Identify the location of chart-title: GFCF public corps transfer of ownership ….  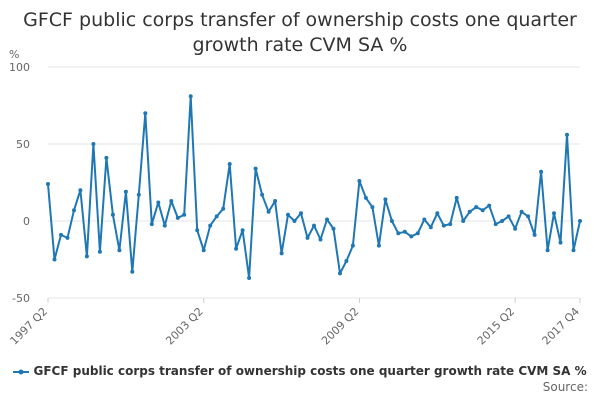
(300, 32).